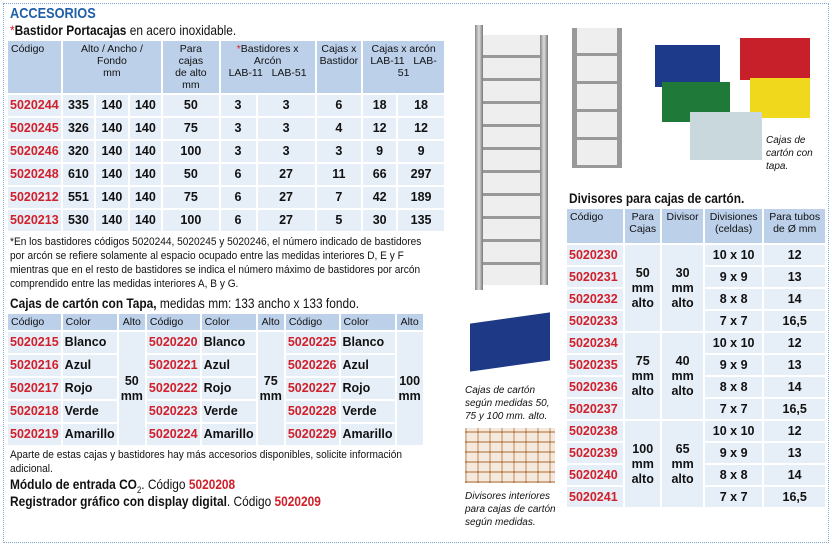 The image size is (832, 546). What do you see at coordinates (226, 220) in the screenshot?
I see `table-row: 5020213 530 140 140 100 6 27 5 30 135` at bounding box center [226, 220].